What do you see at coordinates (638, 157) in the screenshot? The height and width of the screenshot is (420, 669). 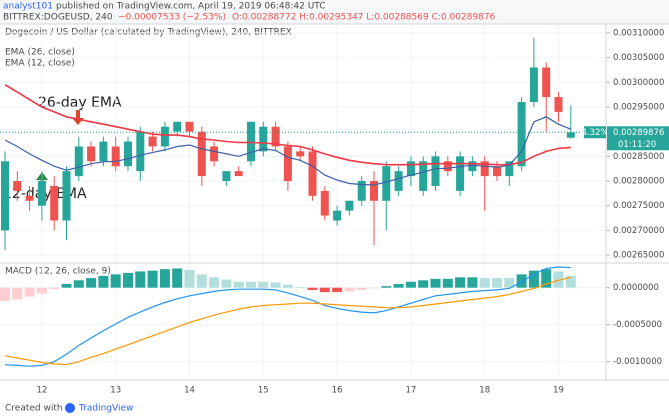 I see `y-tick-label: 0.00285000` at bounding box center [638, 157].